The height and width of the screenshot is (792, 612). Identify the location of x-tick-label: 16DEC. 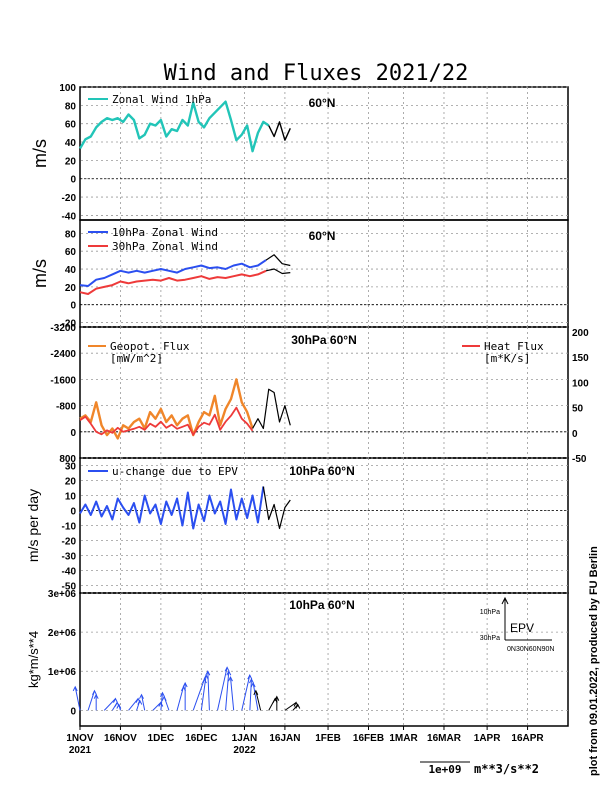
(201, 738).